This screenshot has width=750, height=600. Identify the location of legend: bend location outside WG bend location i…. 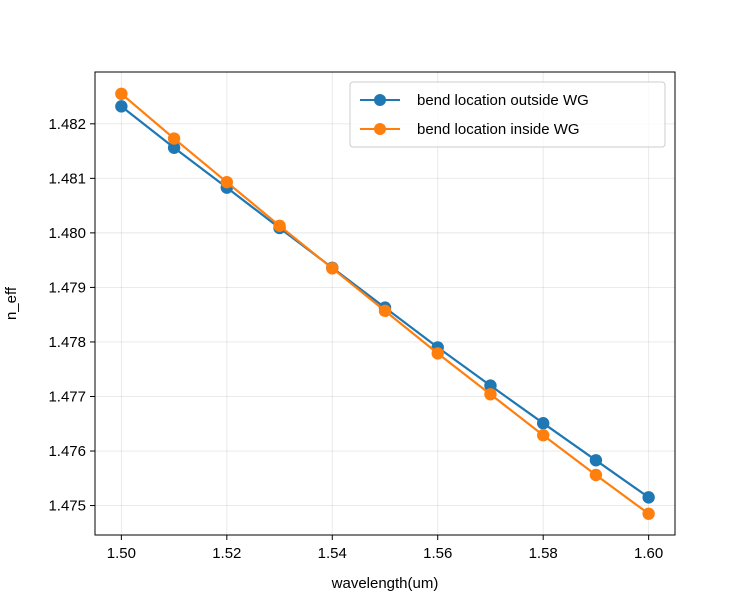
(507, 114).